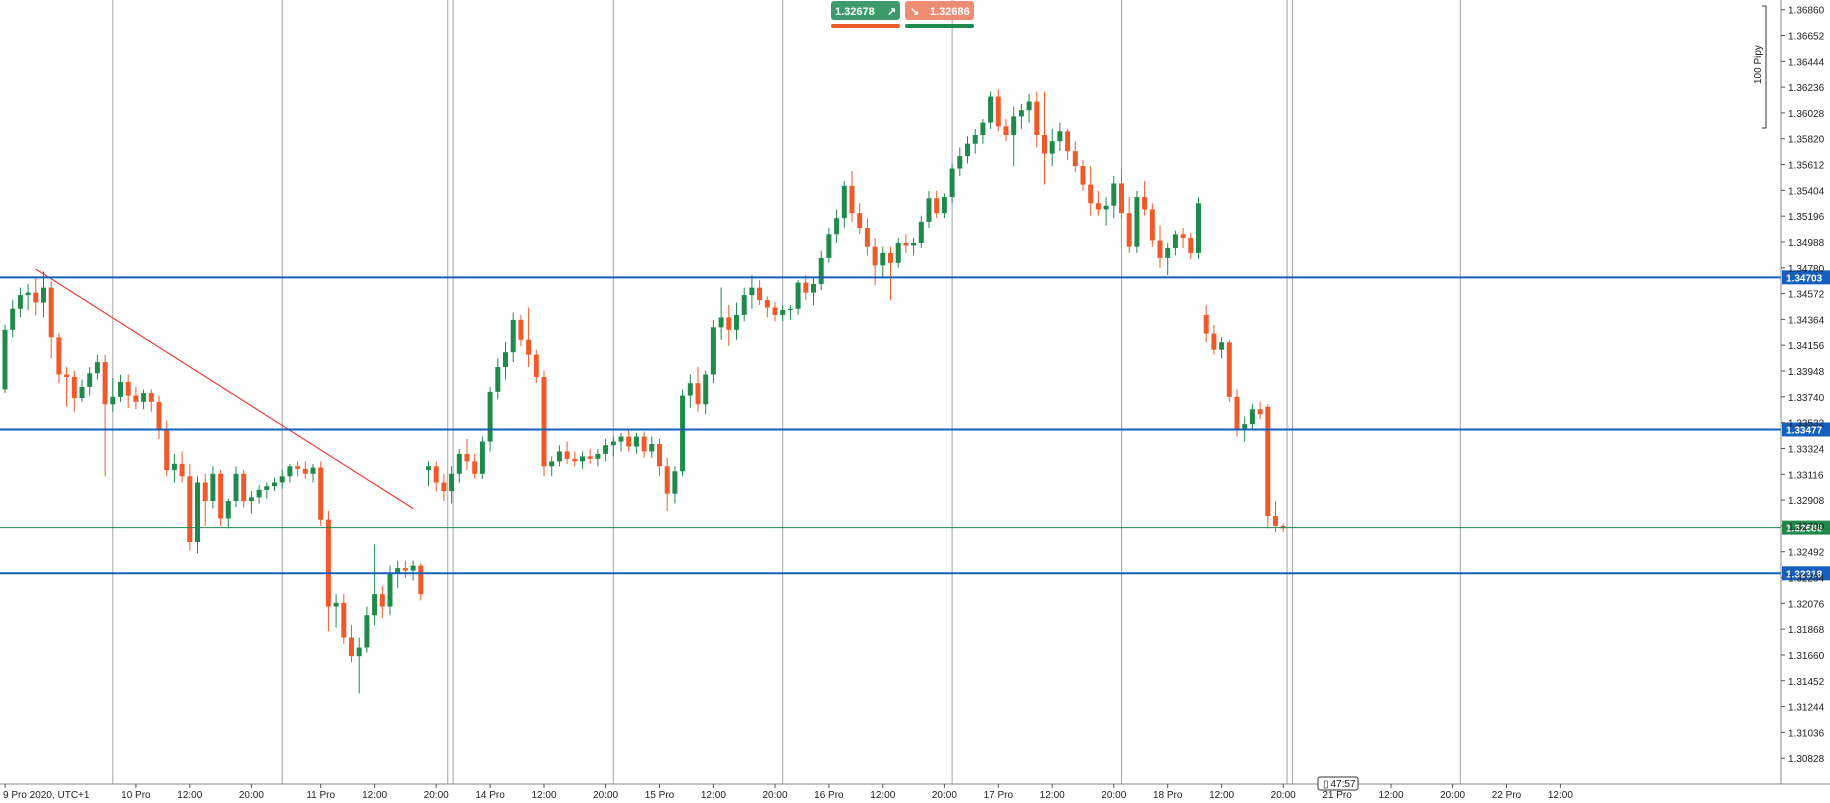 Image resolution: width=1830 pixels, height=803 pixels. What do you see at coordinates (865, 14) in the screenshot?
I see `sell-quote-button: 1.32678 ↗` at bounding box center [865, 14].